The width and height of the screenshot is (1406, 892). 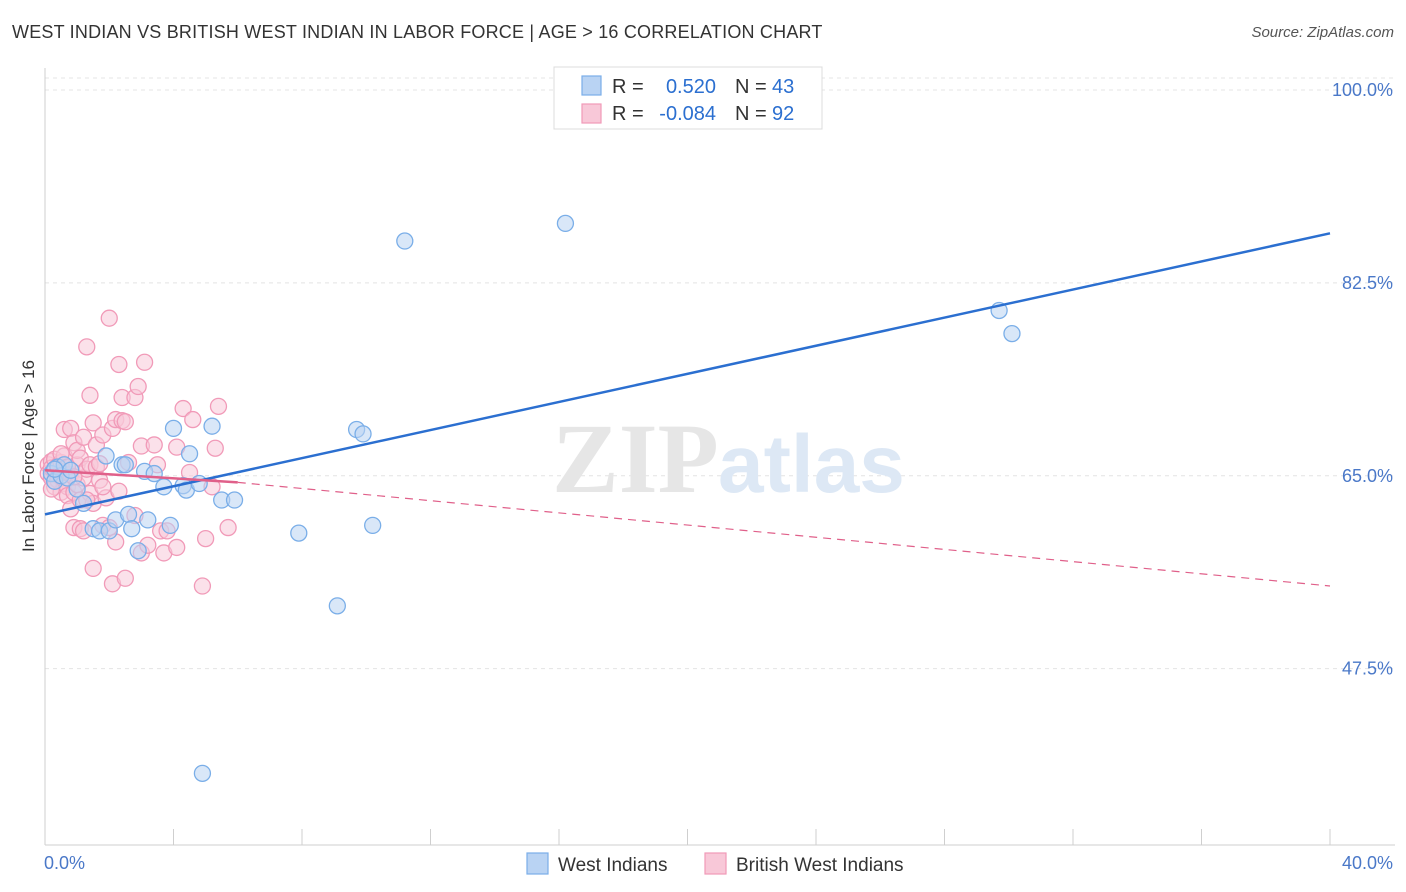 I want to click on y-tick-label-0: 47.5%, so click(x=1367, y=669).